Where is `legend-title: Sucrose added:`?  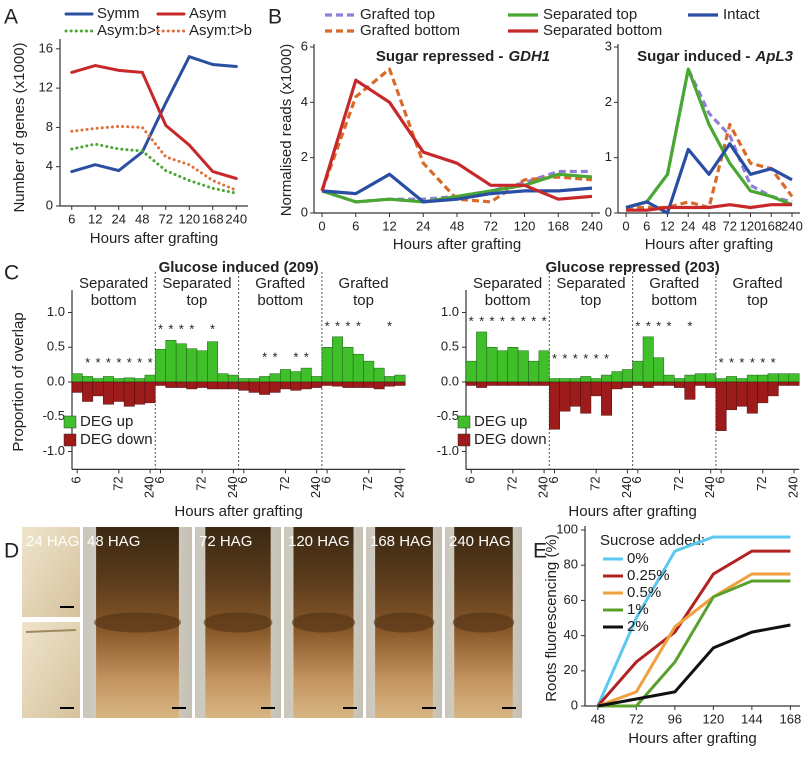
legend-title: Sucrose added: is located at coordinates (652, 540).